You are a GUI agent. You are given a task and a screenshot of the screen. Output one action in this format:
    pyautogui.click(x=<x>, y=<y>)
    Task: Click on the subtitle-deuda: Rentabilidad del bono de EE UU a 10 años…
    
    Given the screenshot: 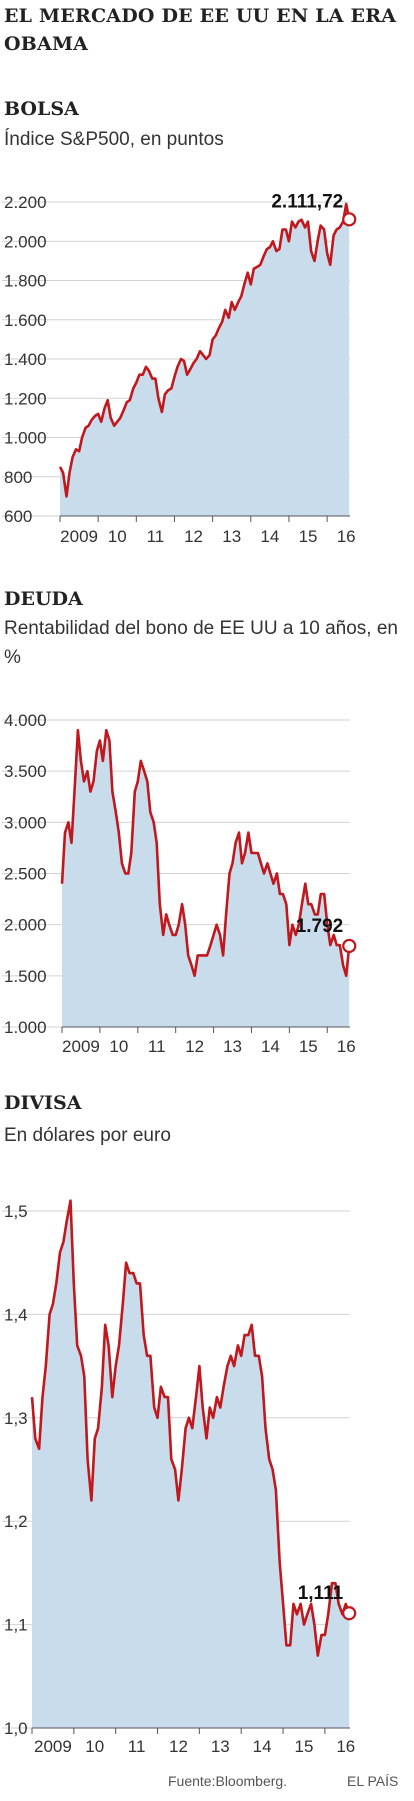 What is the action you would take?
    pyautogui.click(x=201, y=643)
    